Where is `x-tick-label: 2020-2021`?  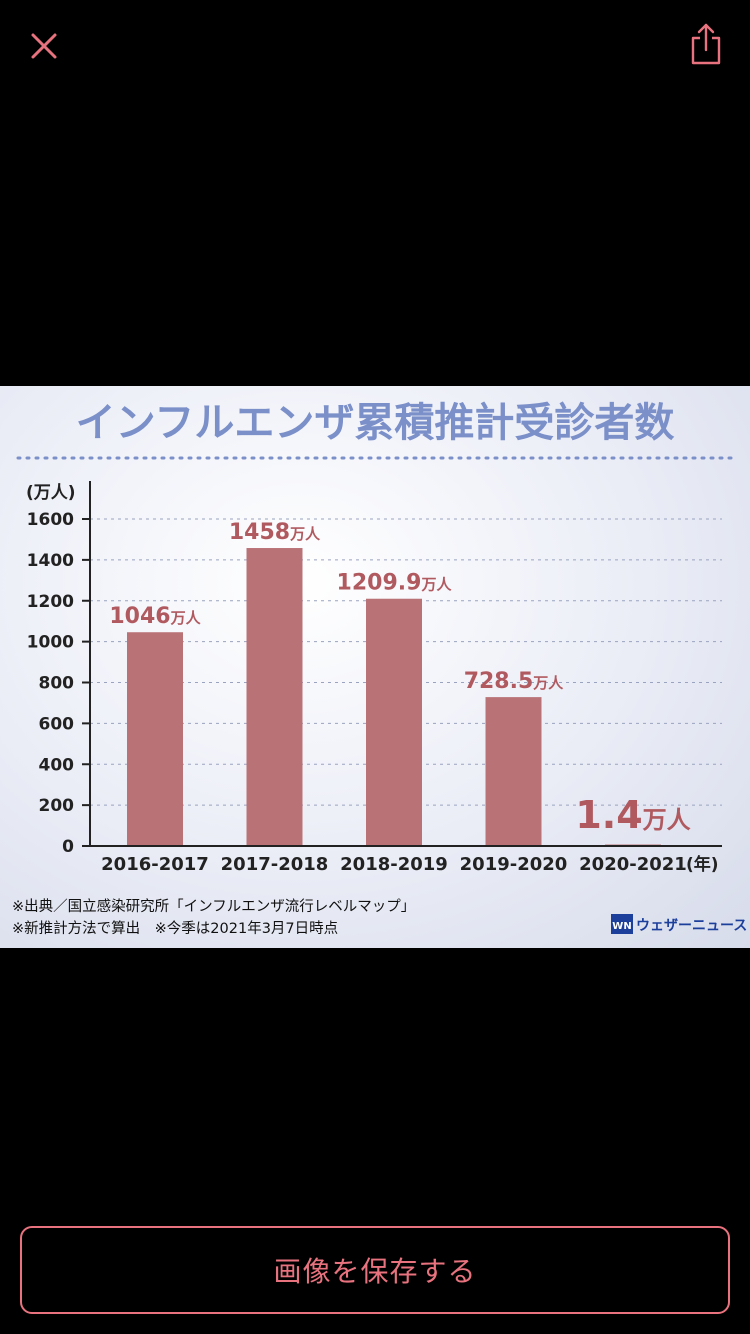
x-tick-label: 2020-2021 is located at coordinates (633, 864).